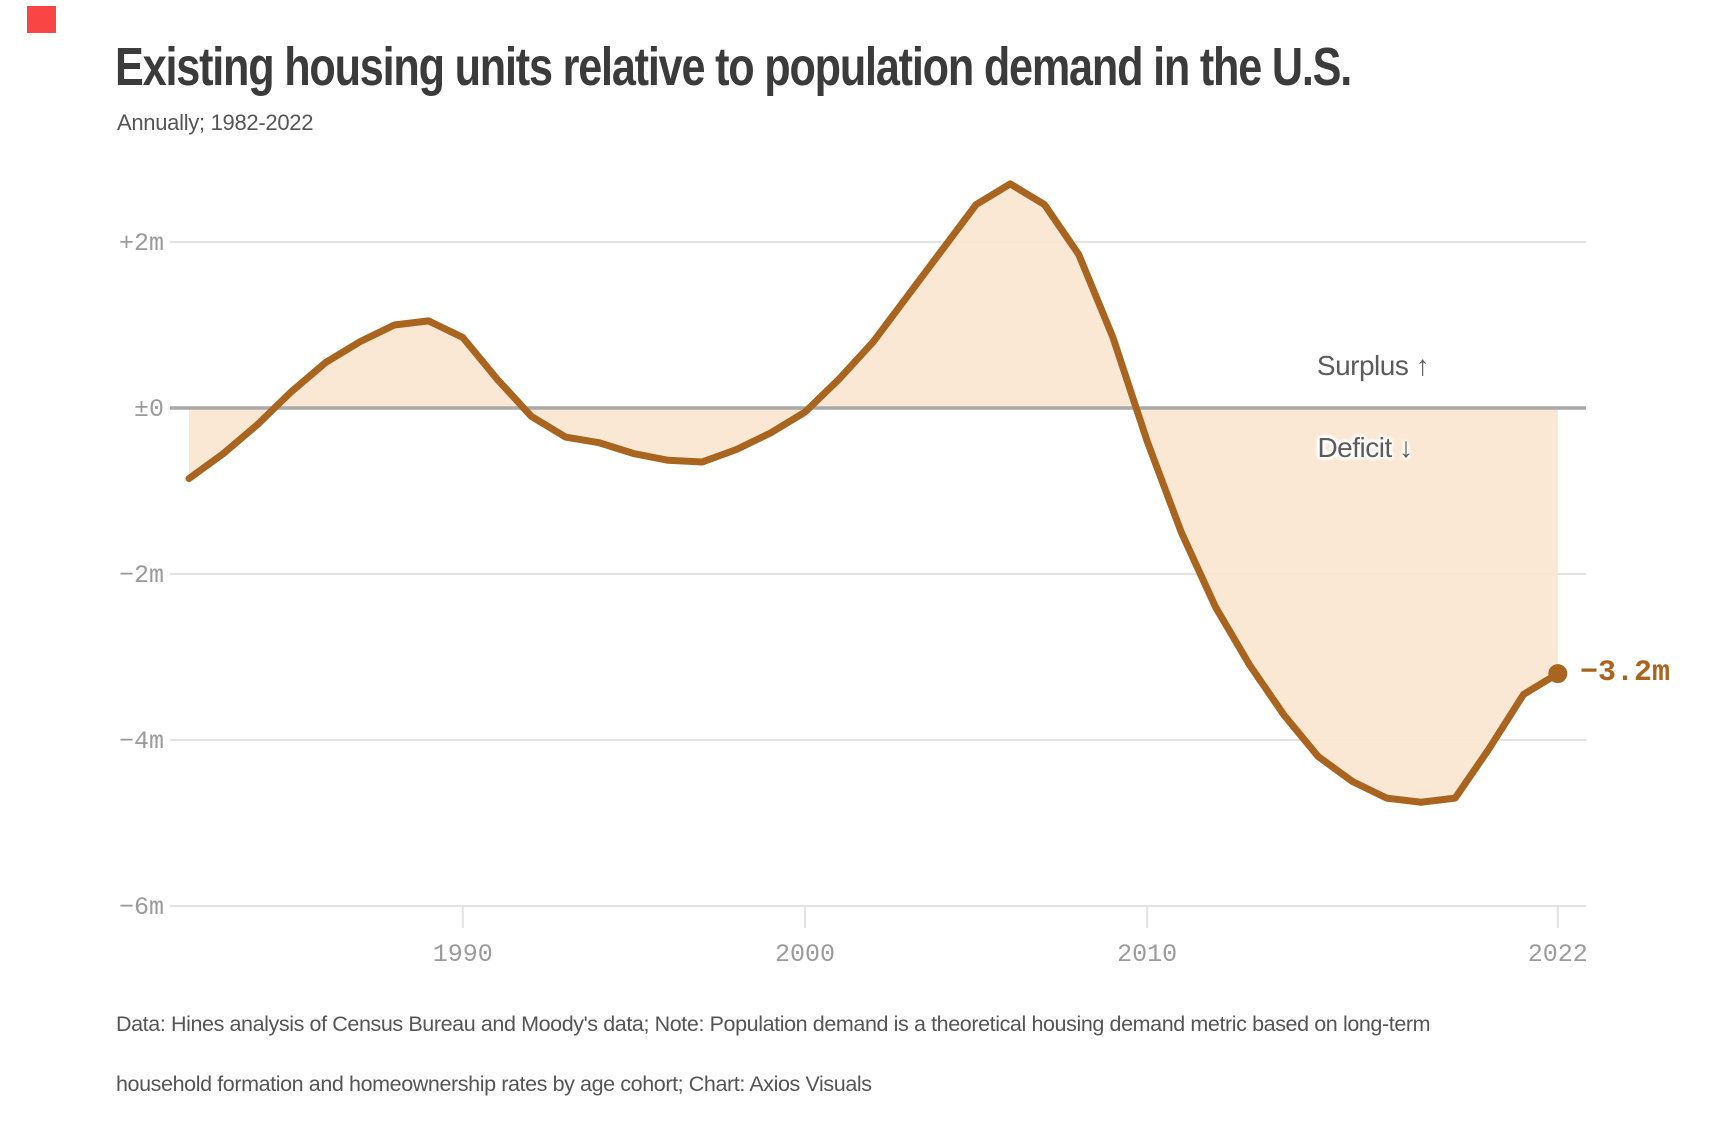 Image resolution: width=1712 pixels, height=1142 pixels. What do you see at coordinates (1625, 673) in the screenshot?
I see `endpoint-value-label: −3.2m` at bounding box center [1625, 673].